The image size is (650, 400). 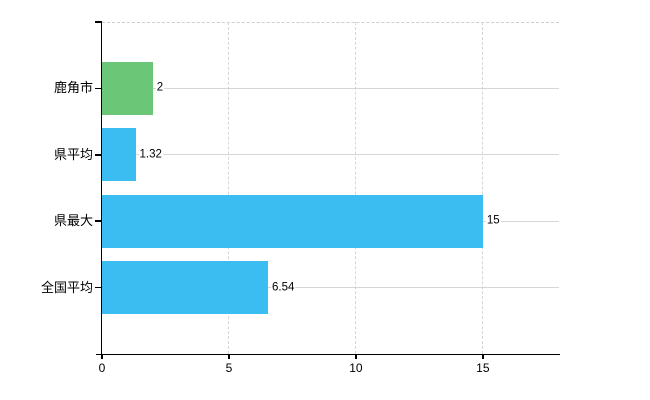 I want to click on category-label: 県最大, so click(x=73, y=221).